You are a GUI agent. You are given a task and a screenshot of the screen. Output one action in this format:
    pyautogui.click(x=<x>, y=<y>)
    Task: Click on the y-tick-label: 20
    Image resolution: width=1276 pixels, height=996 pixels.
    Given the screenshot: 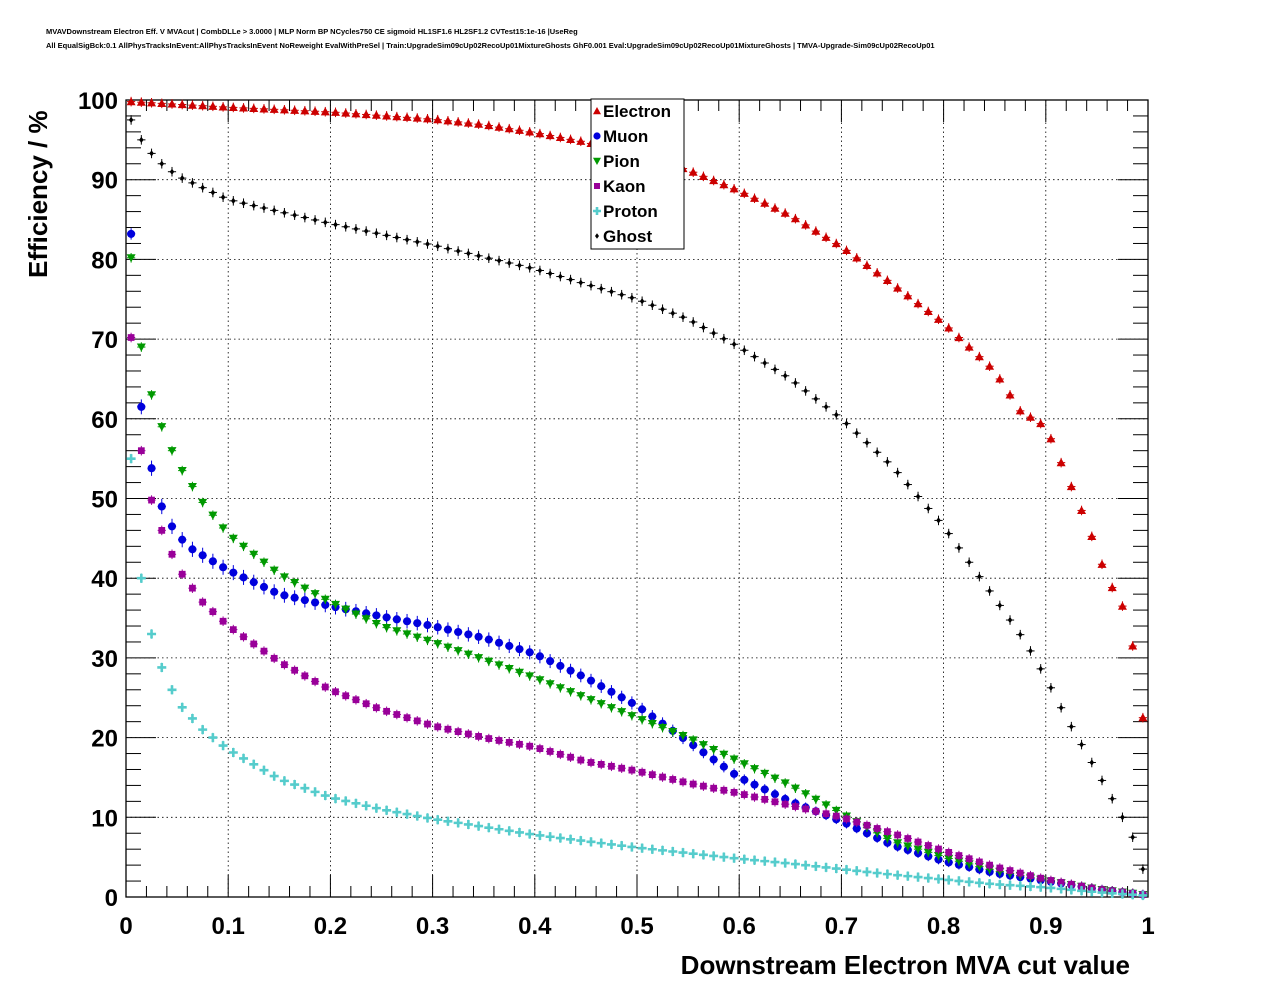 What is the action you would take?
    pyautogui.click(x=104, y=739)
    